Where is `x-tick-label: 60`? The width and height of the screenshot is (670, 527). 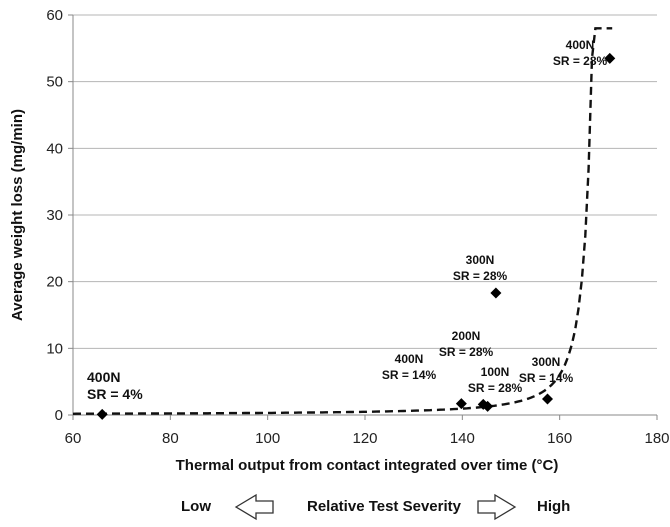
x-tick-label: 60 is located at coordinates (73, 438).